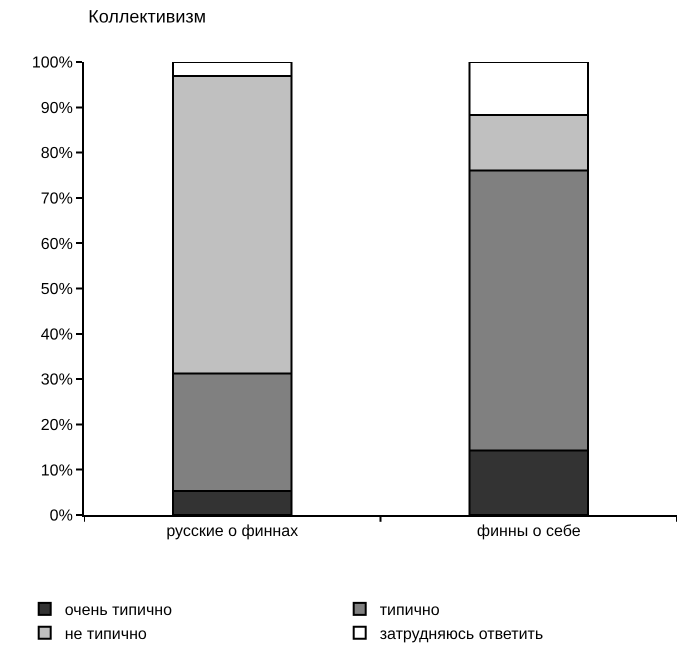 The image size is (679, 659). I want to click on legend-label: затрудняюсь ответить, so click(462, 634).